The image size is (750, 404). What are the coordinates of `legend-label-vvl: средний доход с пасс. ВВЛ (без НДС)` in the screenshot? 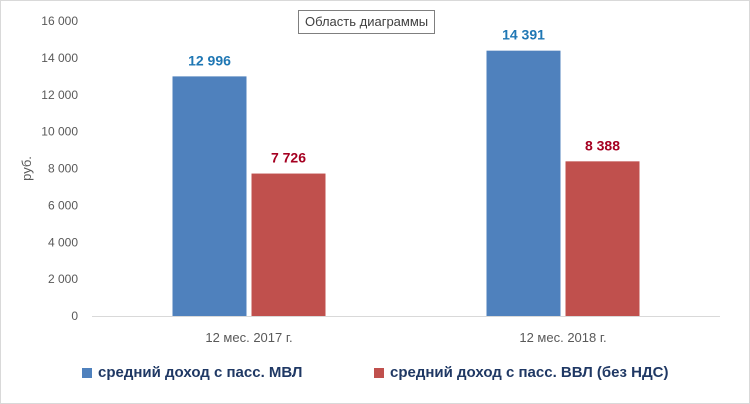 It's located at (529, 372).